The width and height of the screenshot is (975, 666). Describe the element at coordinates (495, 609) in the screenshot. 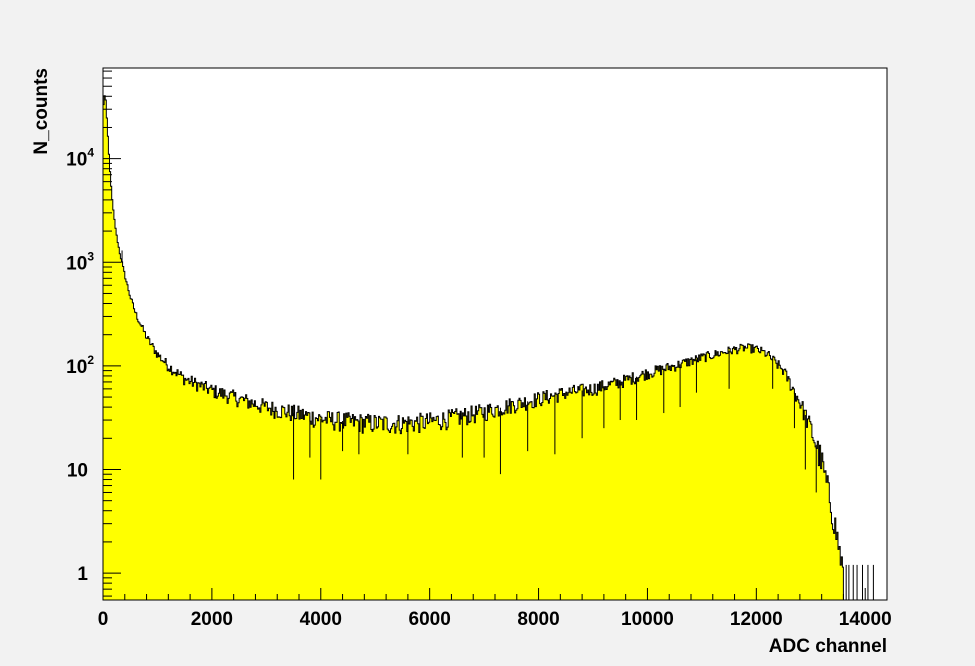

I see `x-axis: 0 2000 4000 6000 8000 10000 12000 14000` at that location.